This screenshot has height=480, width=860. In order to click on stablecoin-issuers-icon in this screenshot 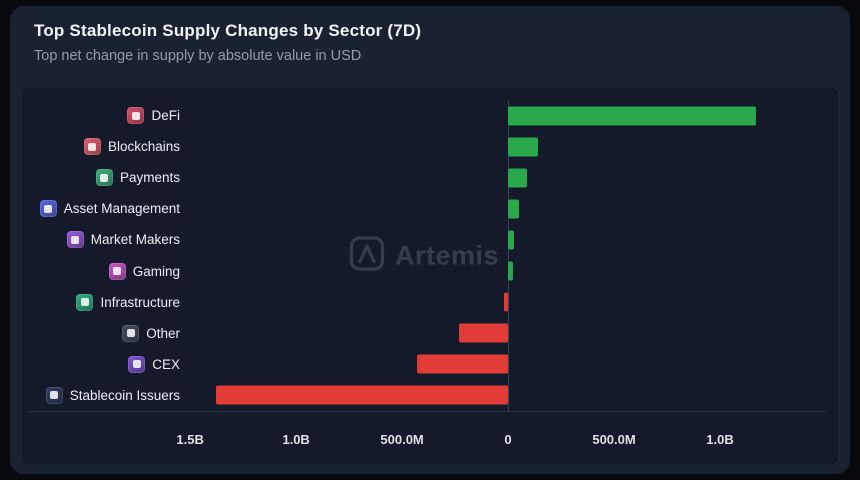, I will do `click(54, 395)`.